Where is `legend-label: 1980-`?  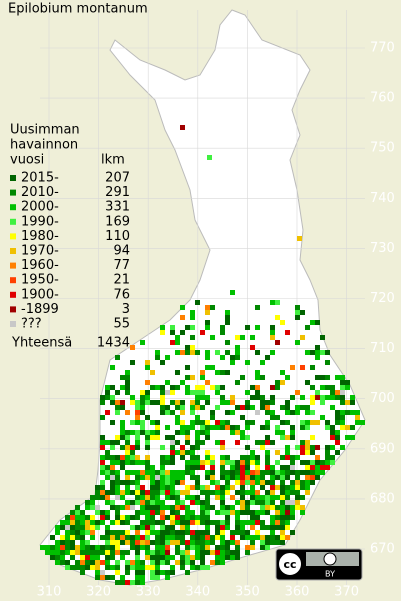 legend-label: 1980- is located at coordinates (40, 236).